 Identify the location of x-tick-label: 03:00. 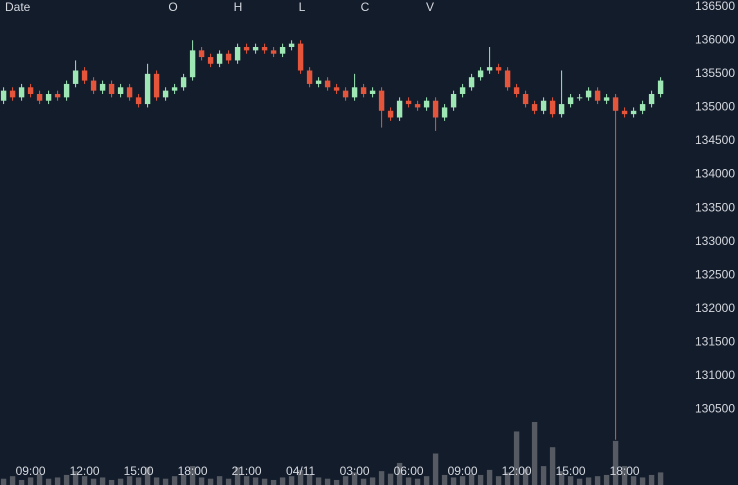
(355, 471).